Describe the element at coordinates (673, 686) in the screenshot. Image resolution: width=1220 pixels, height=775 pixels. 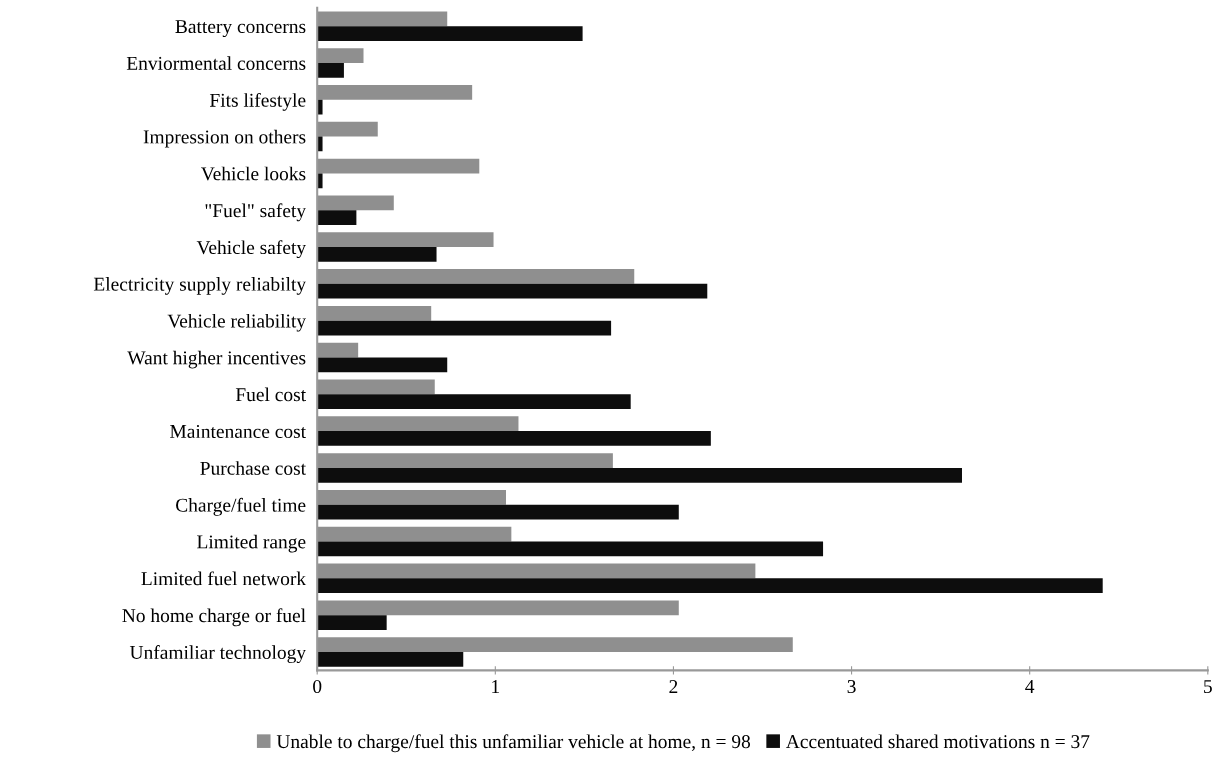
I see `x-tick-label: 2` at that location.